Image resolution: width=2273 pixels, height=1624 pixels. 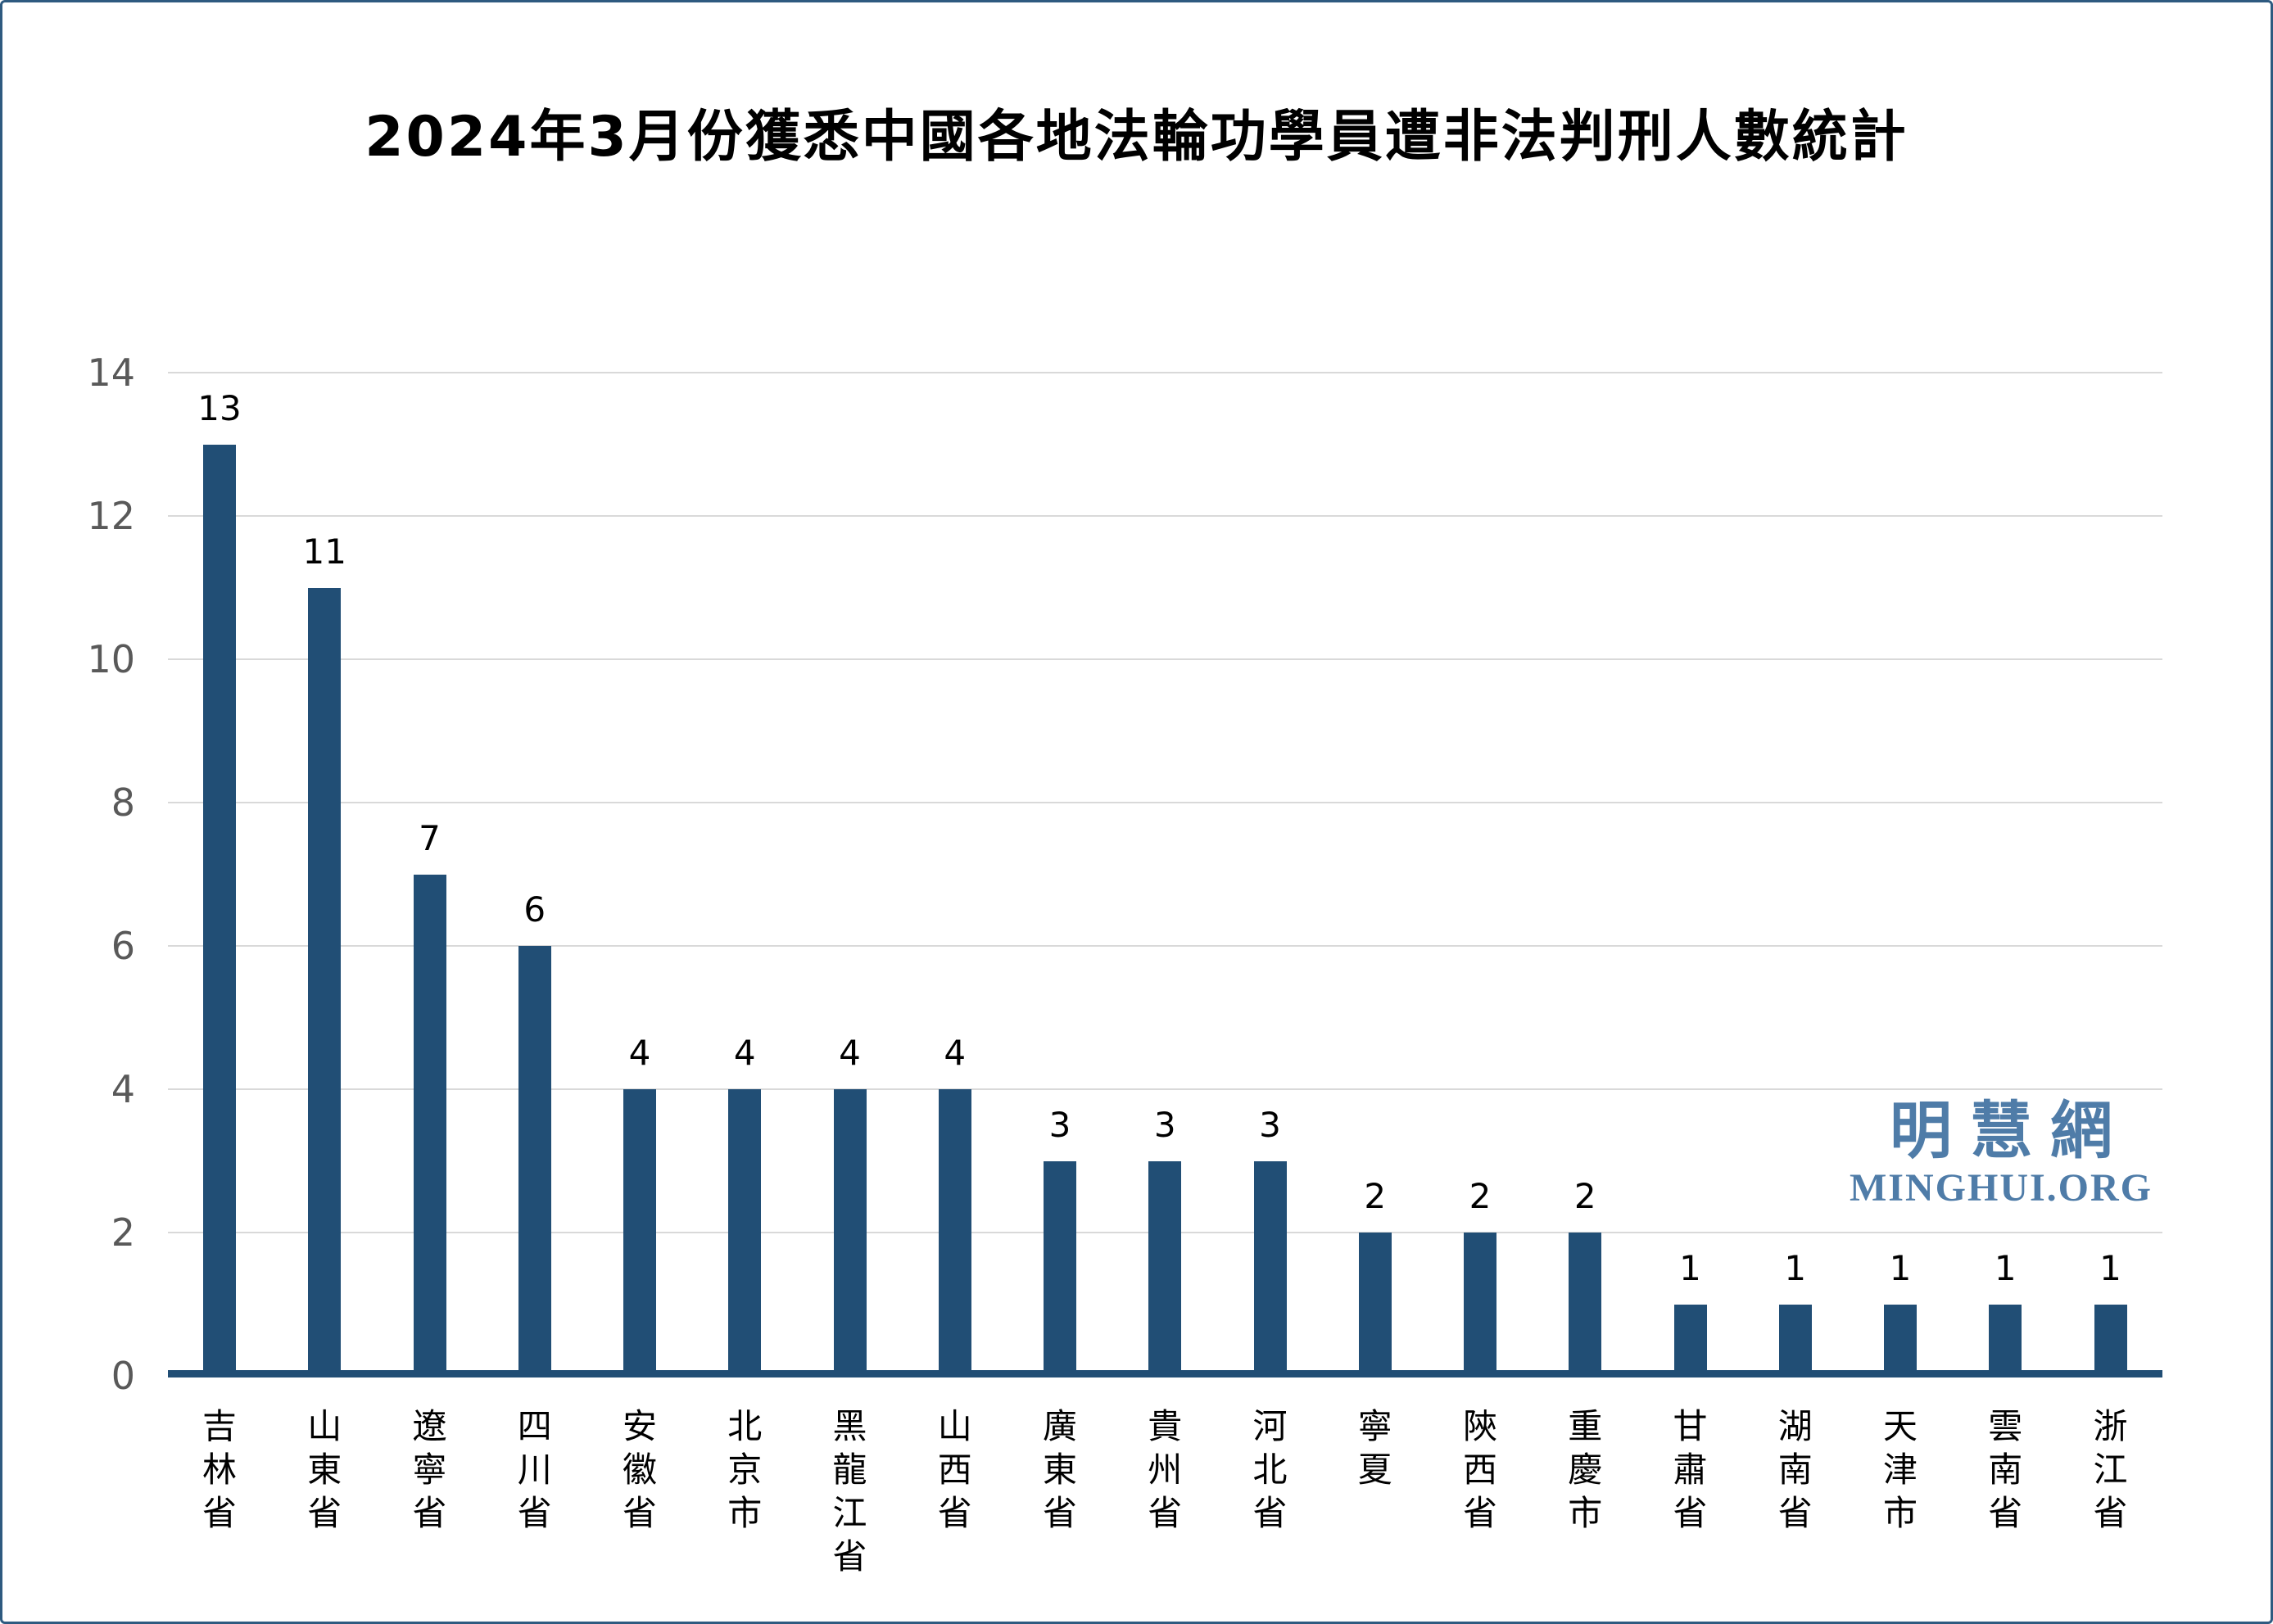 I want to click on x-axis-label-char: 京, so click(x=745, y=1470).